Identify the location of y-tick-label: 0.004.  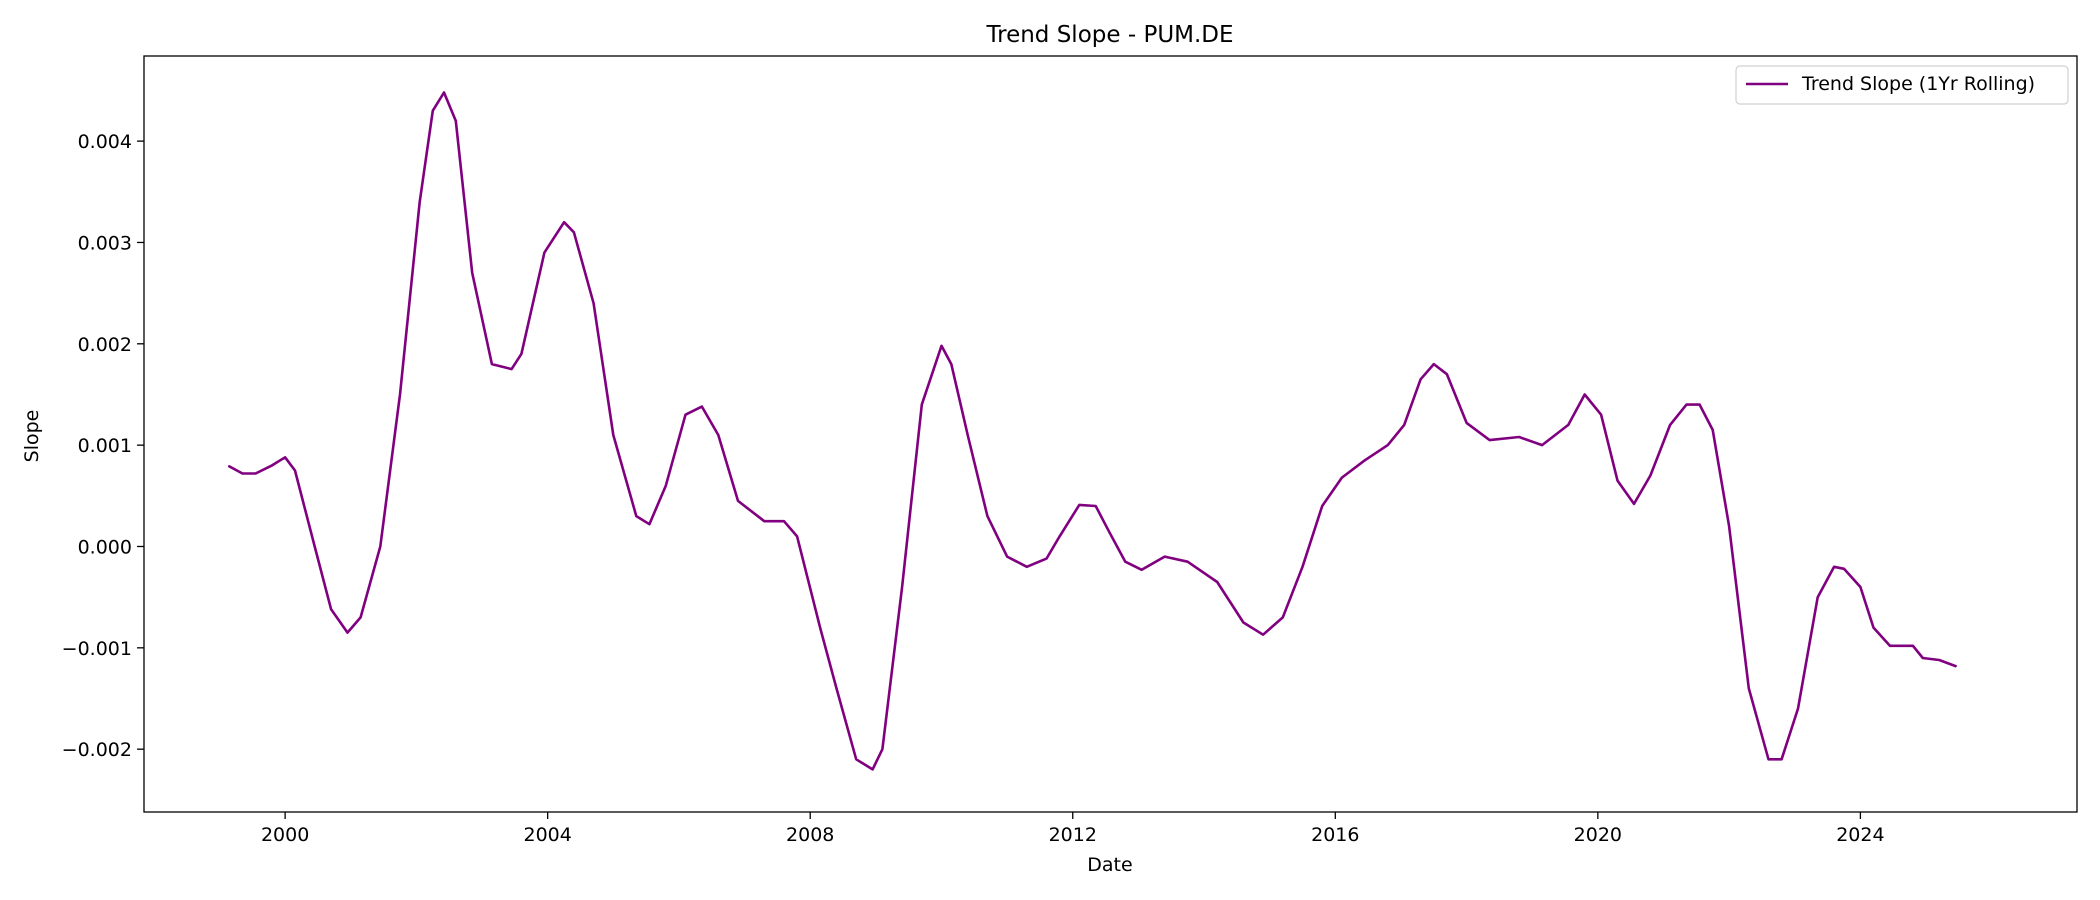
(105, 142).